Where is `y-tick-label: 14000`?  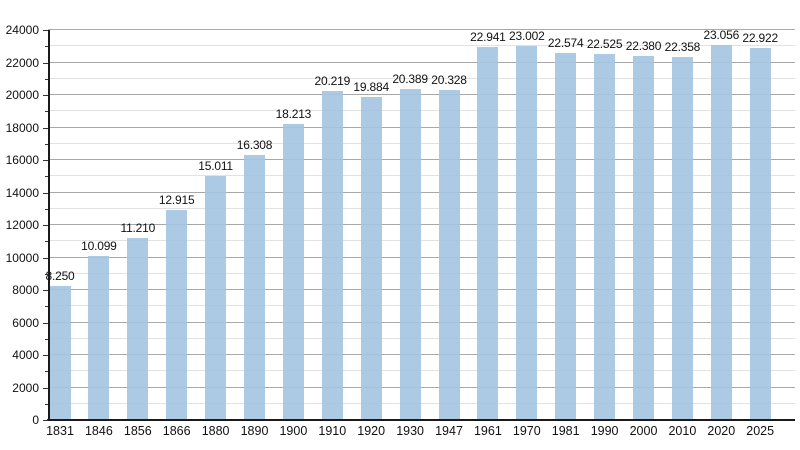
y-tick-label: 14000 is located at coordinates (22, 192).